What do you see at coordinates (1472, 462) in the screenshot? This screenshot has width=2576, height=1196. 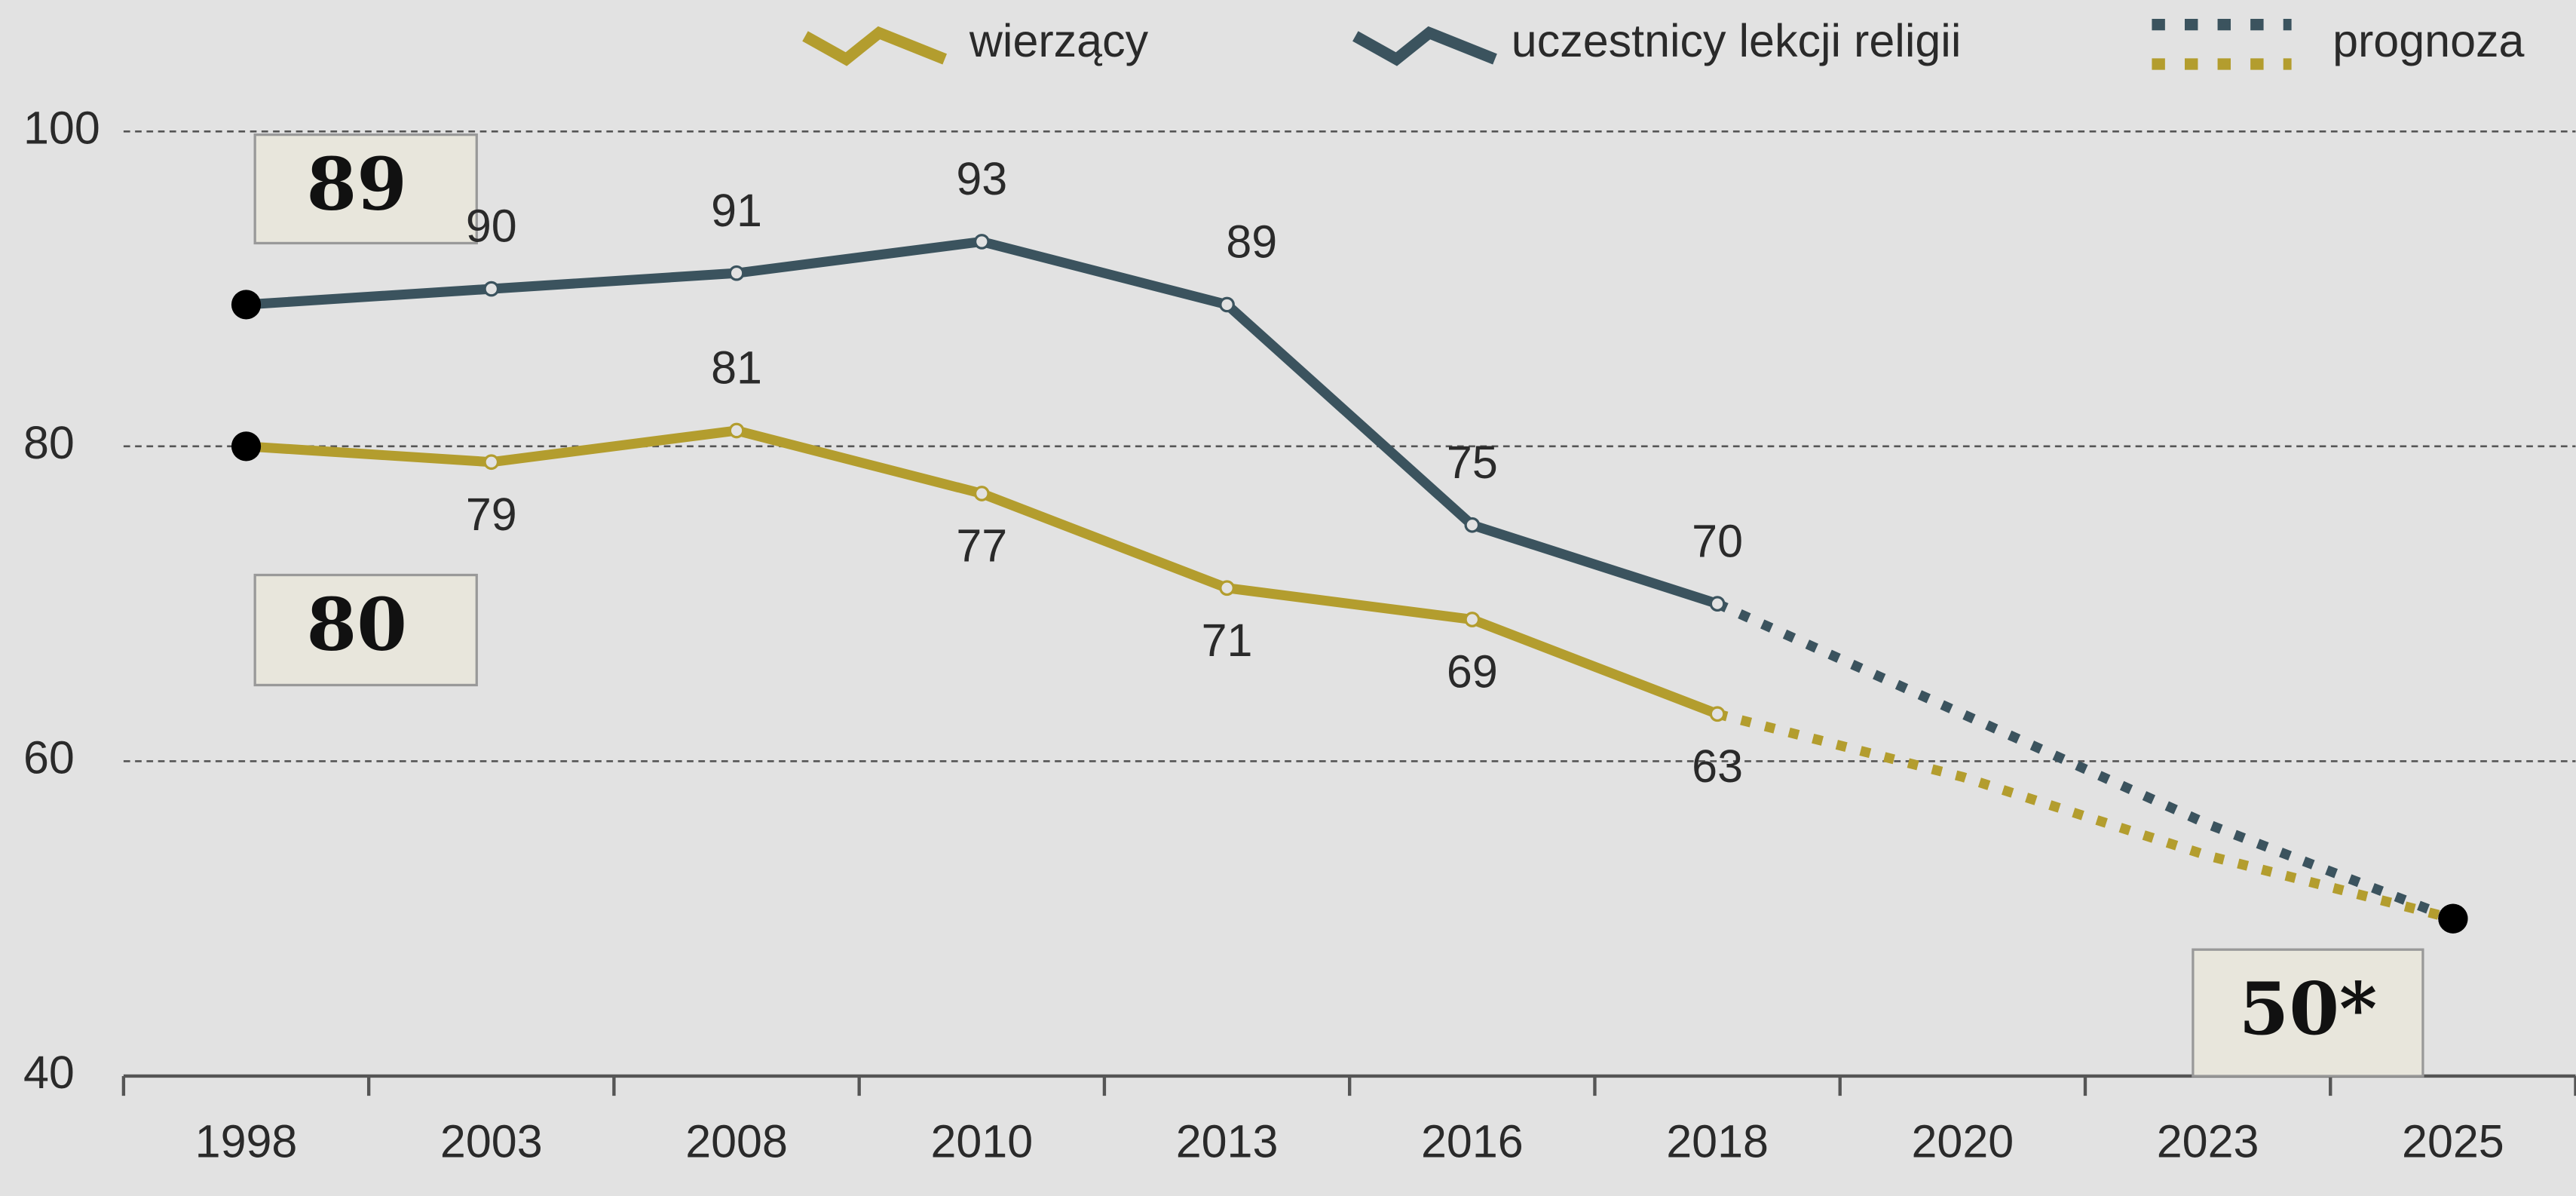 I see `data-label: 75` at bounding box center [1472, 462].